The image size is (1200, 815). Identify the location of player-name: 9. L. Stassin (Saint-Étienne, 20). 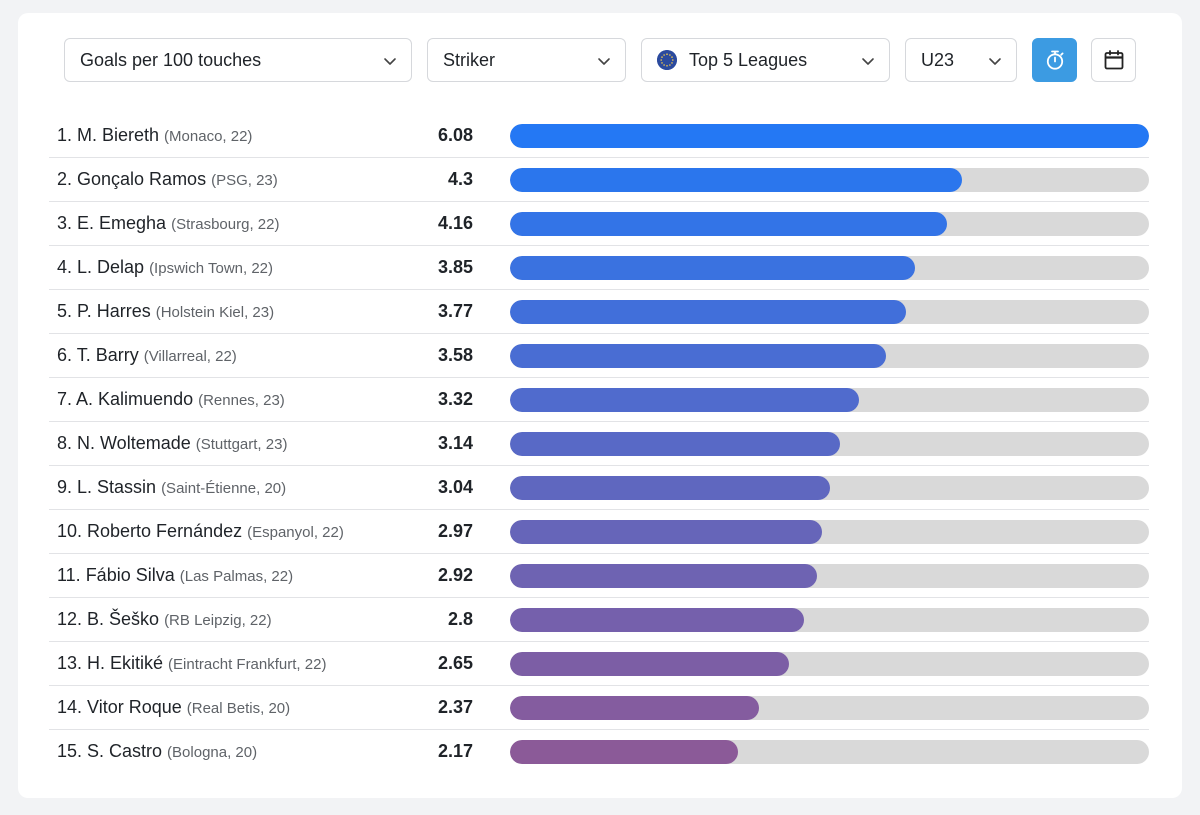
(171, 488).